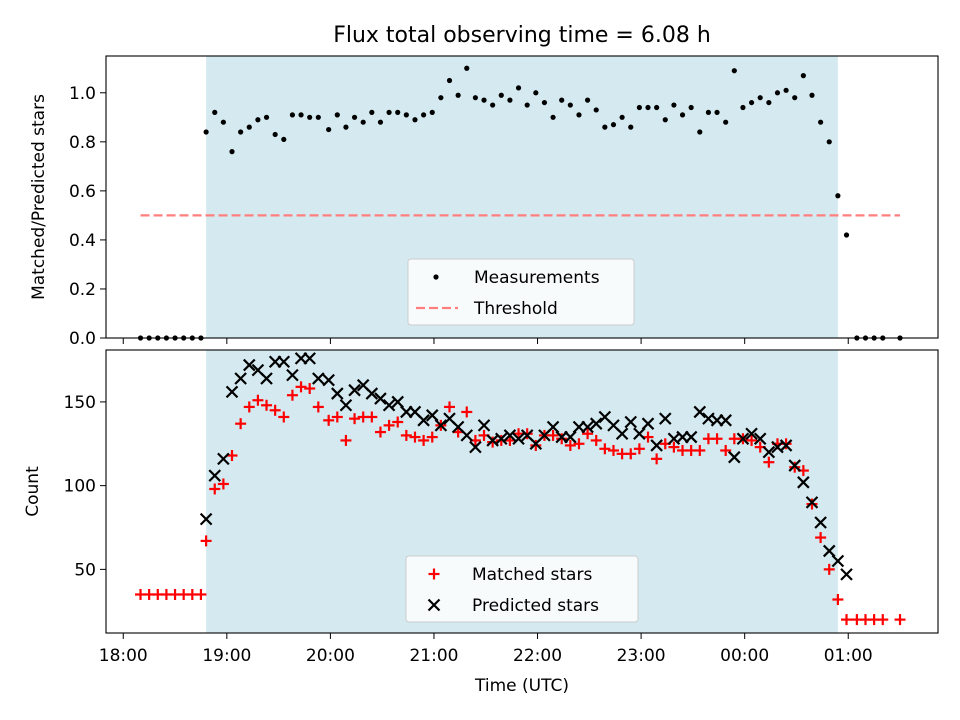  I want to click on data-point-cross-20-b, so click(380, 398).